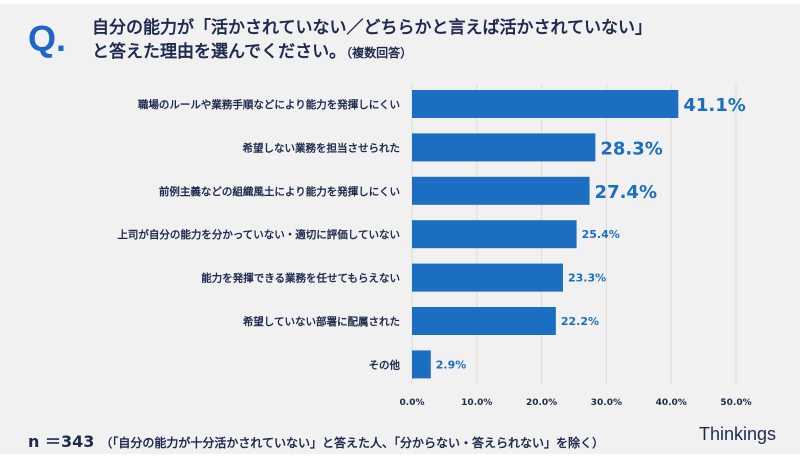 The image size is (800, 458). I want to click on category-label: 前例主義などの組織風土により能力を発揮しにくい, so click(279, 191).